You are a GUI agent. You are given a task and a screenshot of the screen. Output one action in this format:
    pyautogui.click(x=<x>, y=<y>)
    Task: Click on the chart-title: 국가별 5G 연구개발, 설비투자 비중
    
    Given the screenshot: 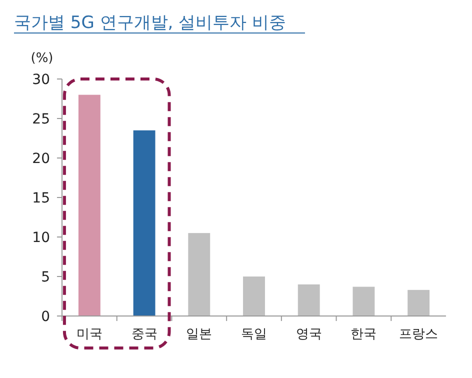 What is the action you would take?
    pyautogui.click(x=150, y=23)
    